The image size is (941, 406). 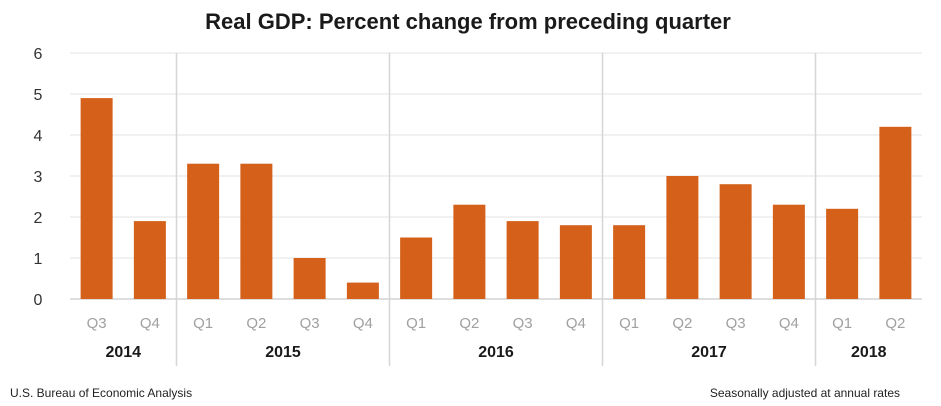 I want to click on year-label: 2016, so click(x=496, y=352).